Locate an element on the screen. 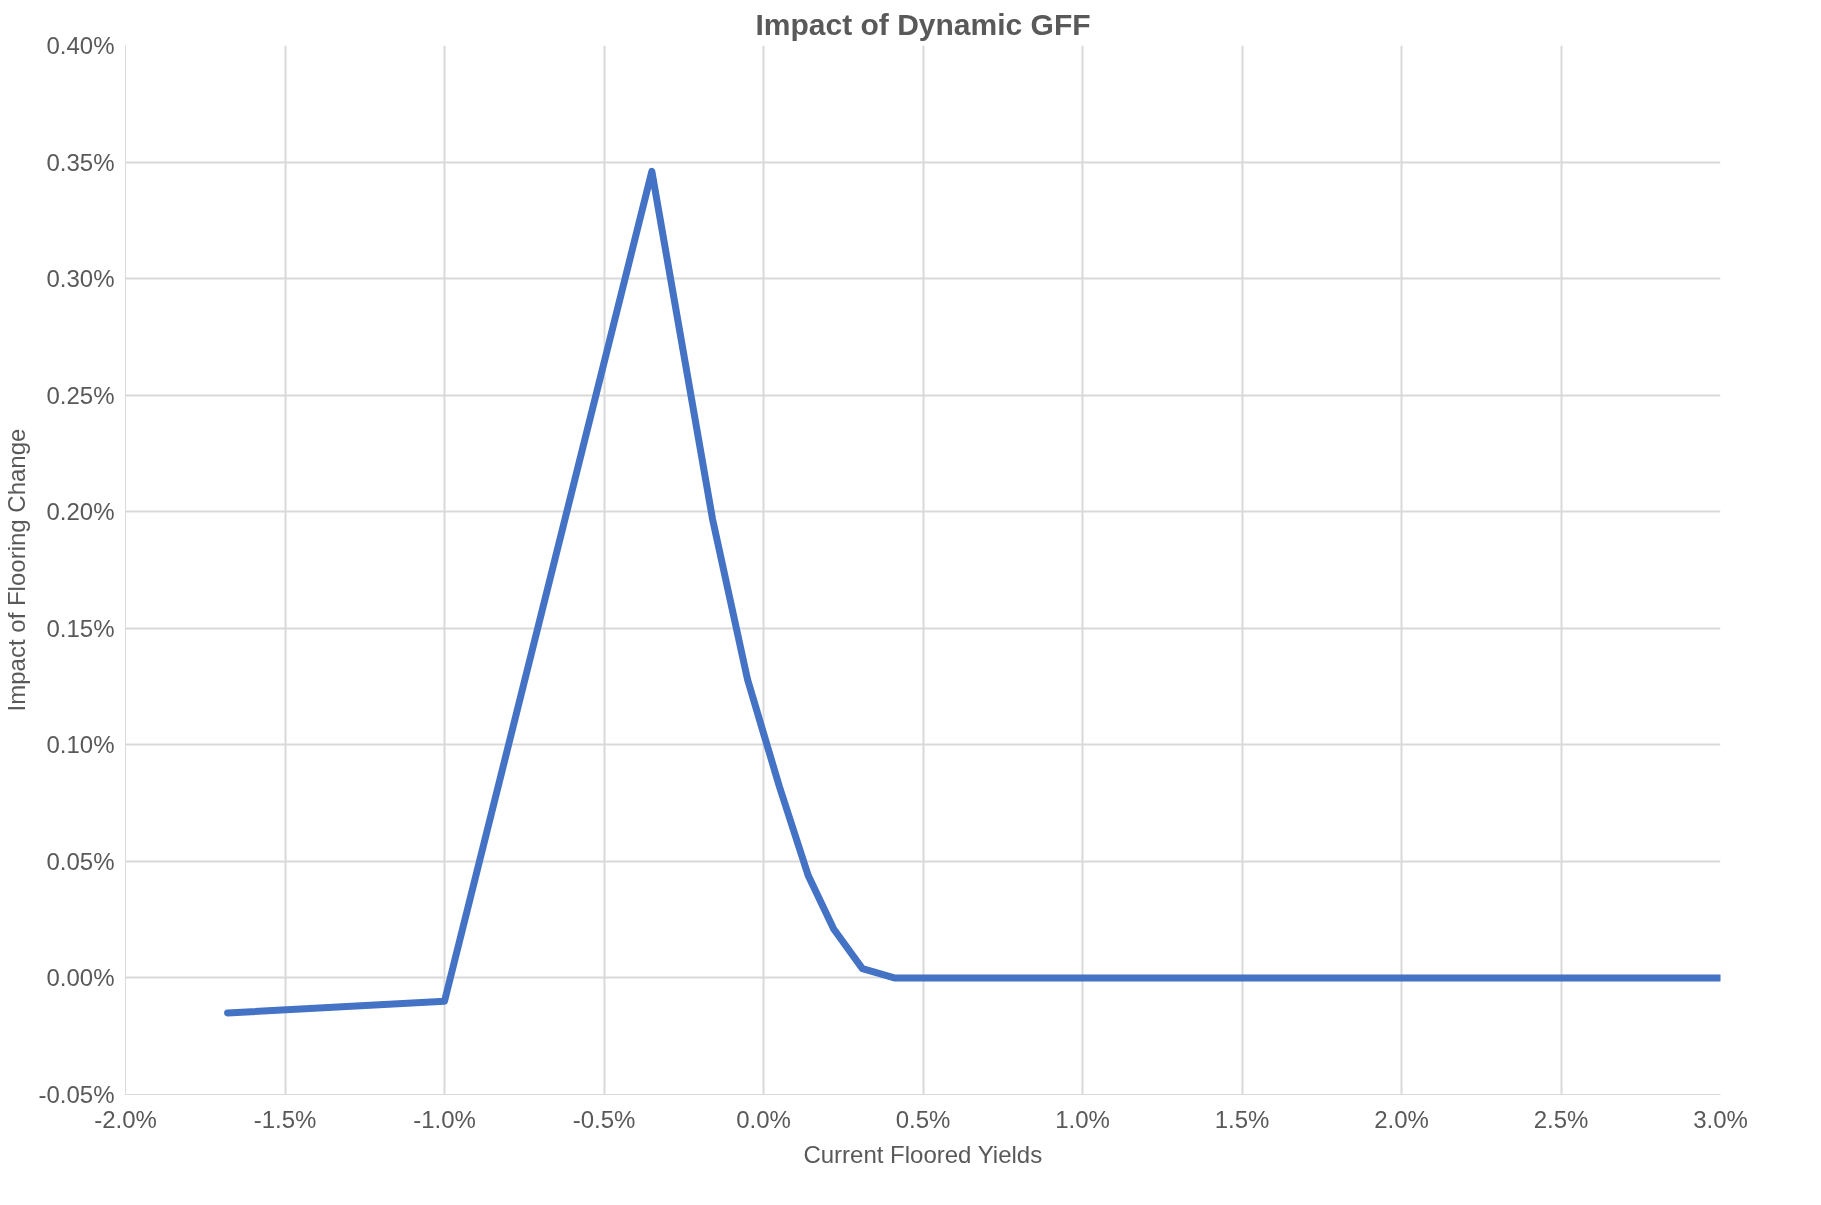 The height and width of the screenshot is (1205, 1821). x-tick-label: 1.0% is located at coordinates (1082, 1119).